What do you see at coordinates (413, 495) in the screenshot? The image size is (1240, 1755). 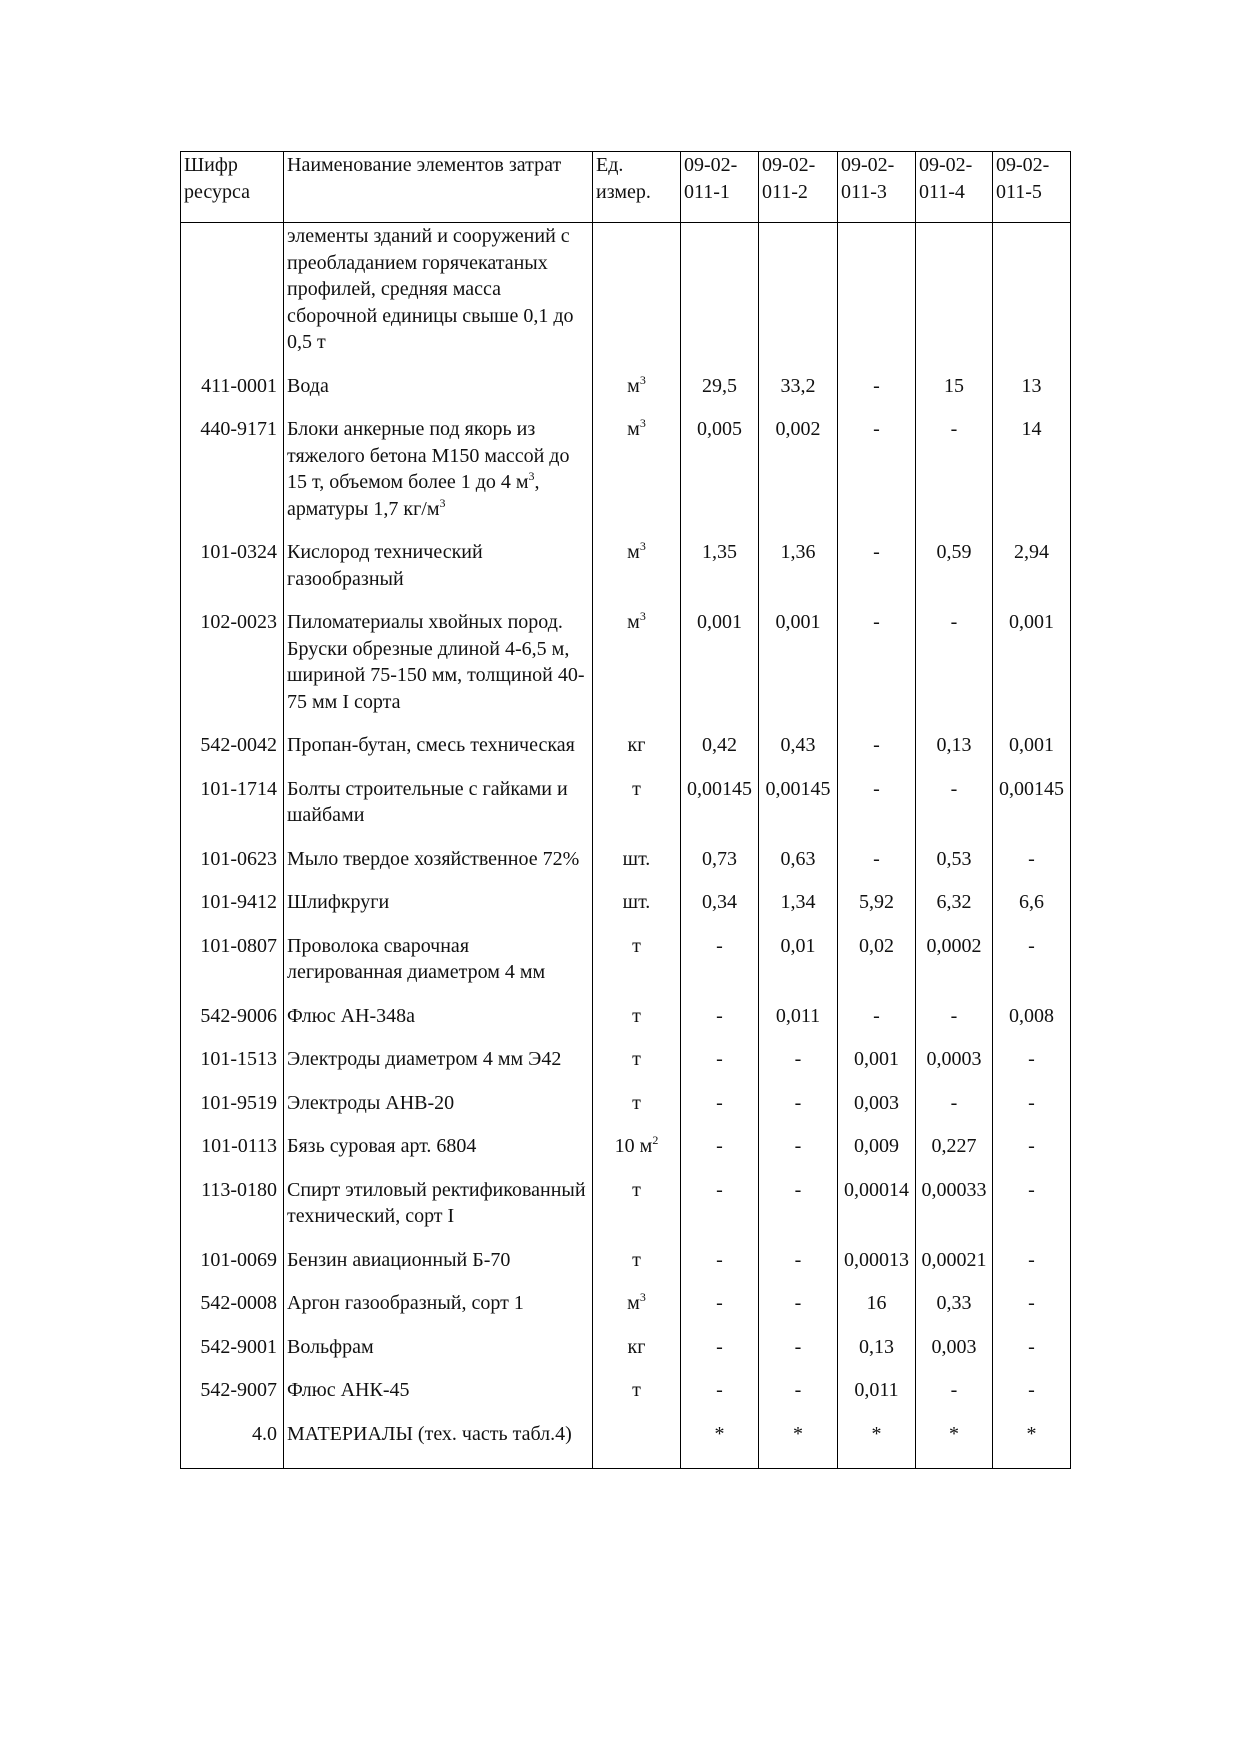 I see `name-text: , арматуры 1,7 кг/м` at bounding box center [413, 495].